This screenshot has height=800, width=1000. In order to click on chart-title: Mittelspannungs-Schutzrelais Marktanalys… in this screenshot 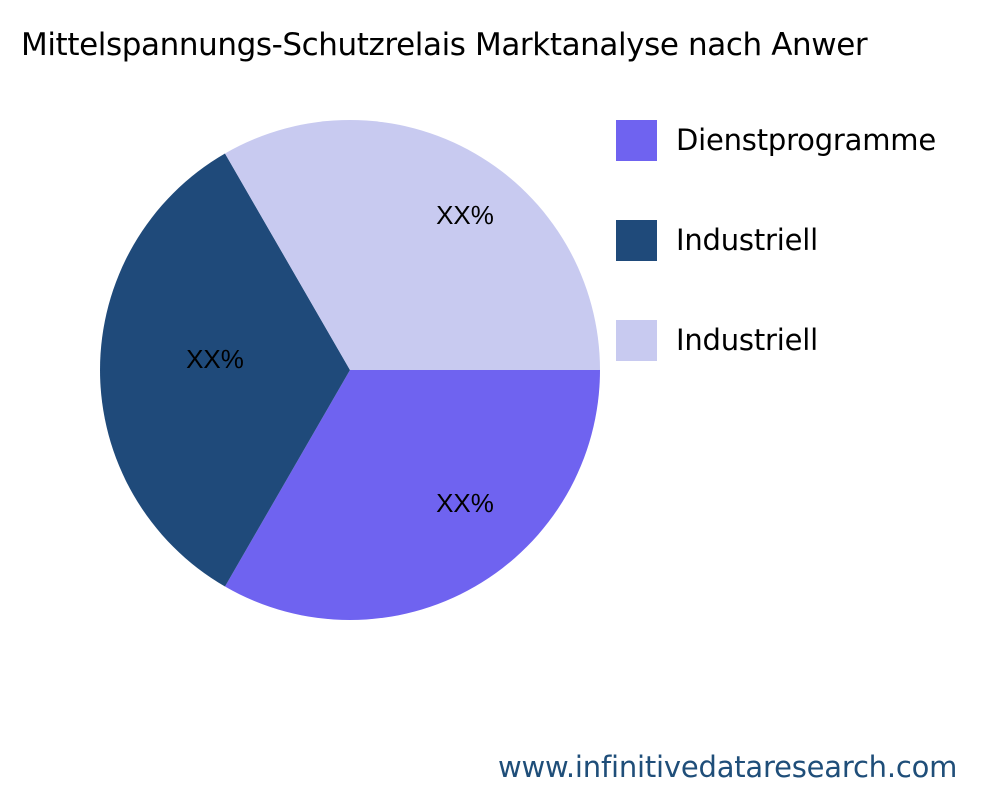, I will do `click(444, 45)`.